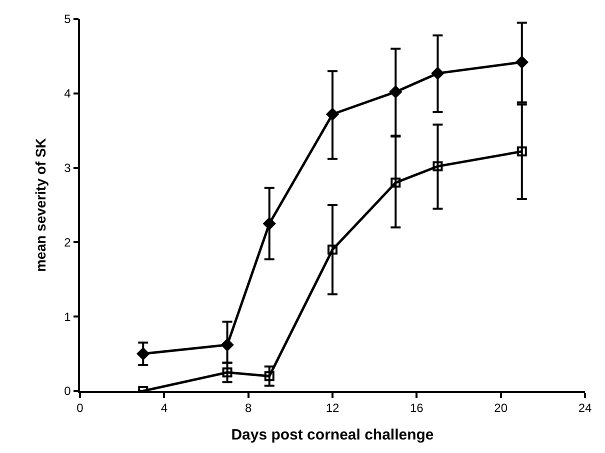  What do you see at coordinates (80, 408) in the screenshot?
I see `x-tick-label: 0` at bounding box center [80, 408].